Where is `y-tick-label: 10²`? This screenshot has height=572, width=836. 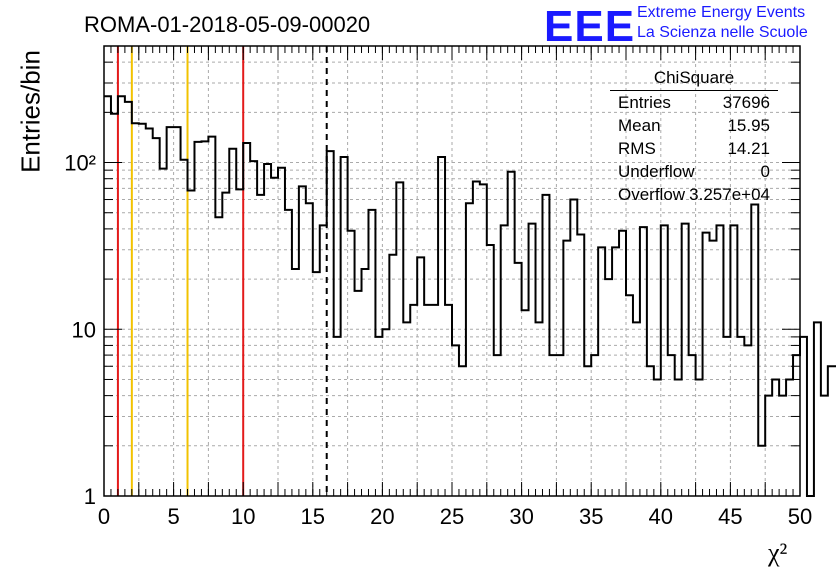 y-tick-label: 10² is located at coordinates (80, 163).